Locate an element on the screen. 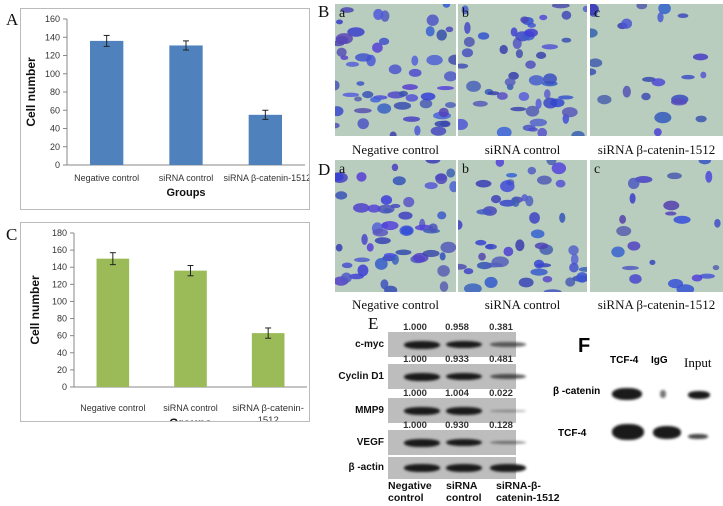  y-tick-label: 60 is located at coordinates (55, 110).